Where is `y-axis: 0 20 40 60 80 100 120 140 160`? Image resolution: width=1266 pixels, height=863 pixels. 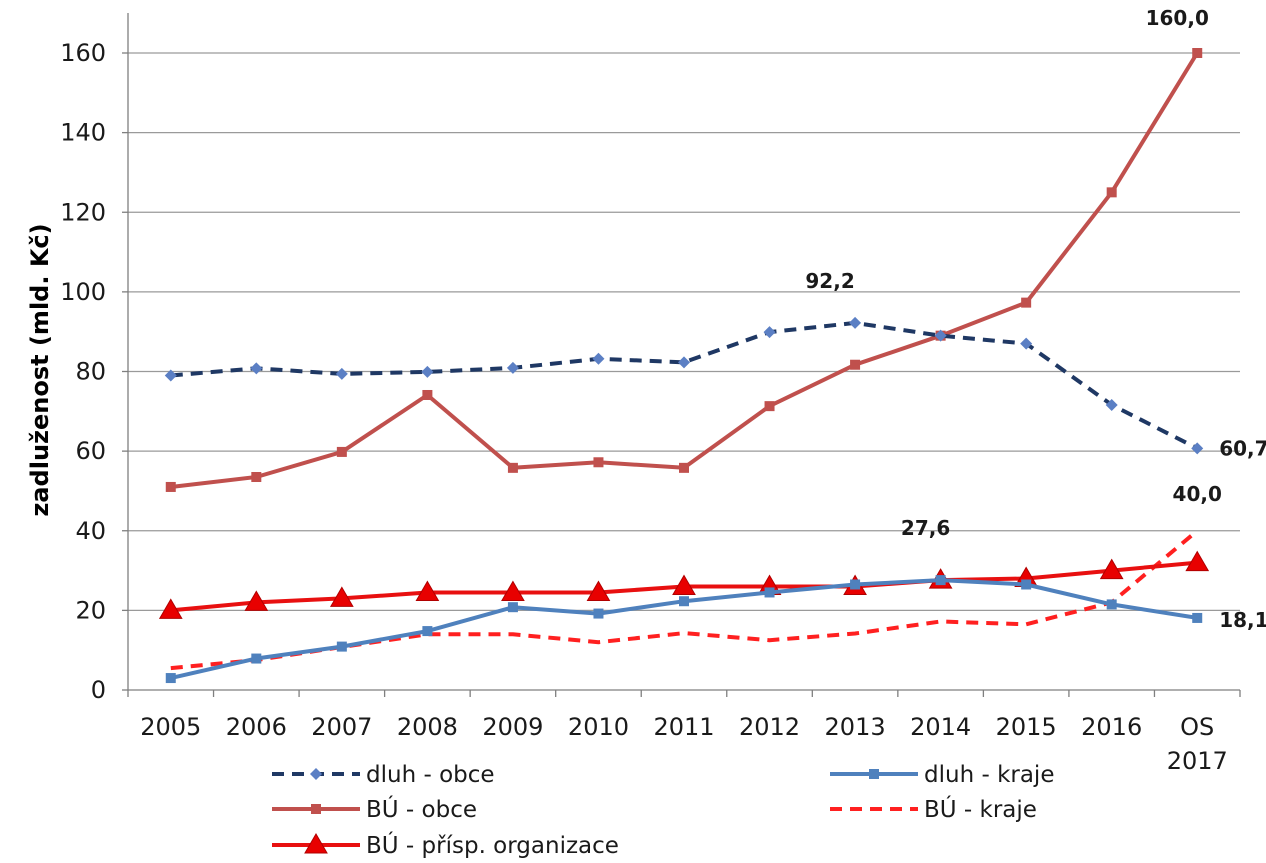
y-axis: 0 20 40 60 80 100 120 140 160 is located at coordinates (94, 358).